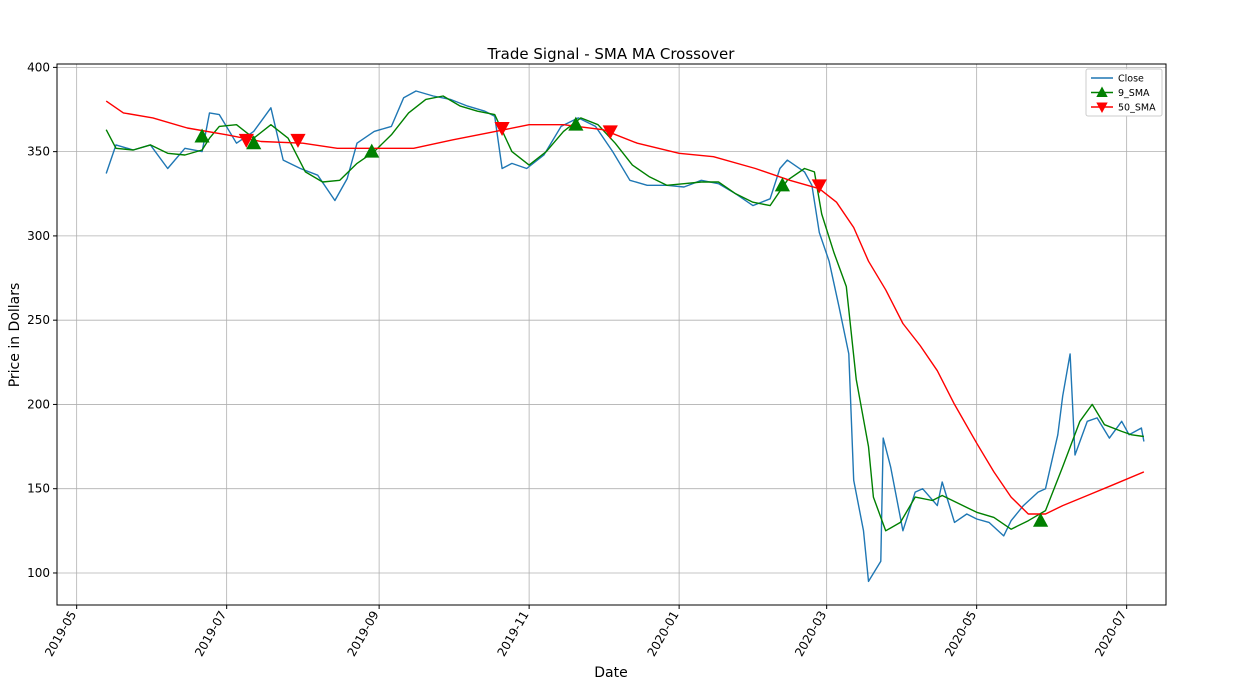 The width and height of the screenshot is (1258, 700). What do you see at coordinates (38, 404) in the screenshot?
I see `y-tick-label: 200` at bounding box center [38, 404].